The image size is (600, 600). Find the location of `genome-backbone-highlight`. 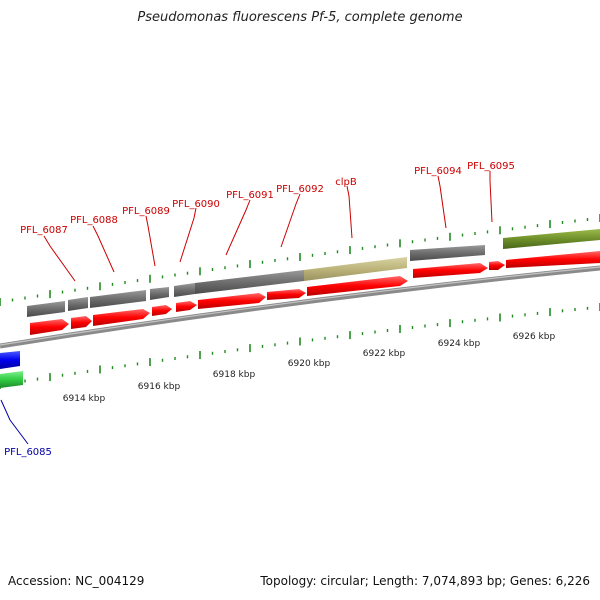

genome-backbone-highlight is located at coordinates (300, 306).